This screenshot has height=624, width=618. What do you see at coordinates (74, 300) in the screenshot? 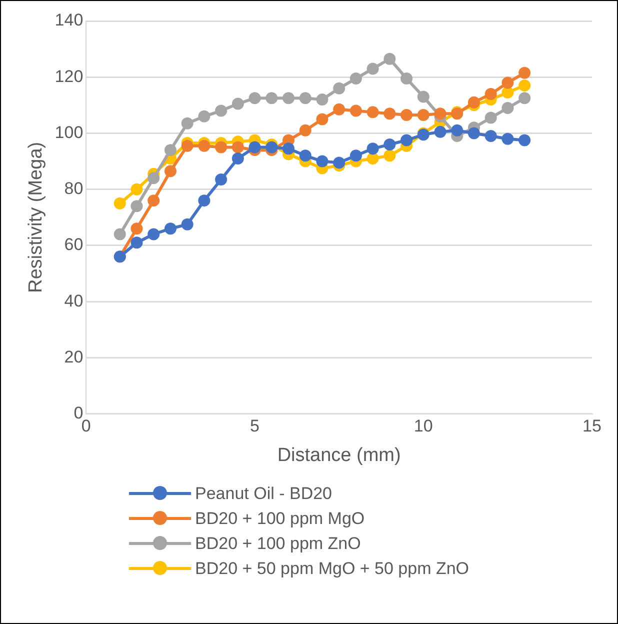
I see `y-tick-label: 40` at bounding box center [74, 300].